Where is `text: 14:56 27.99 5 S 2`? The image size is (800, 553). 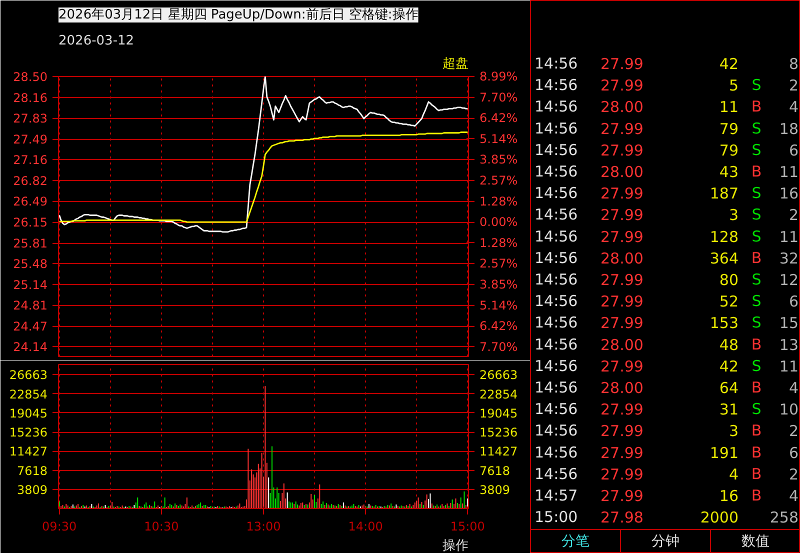
text: 14:56 27.99 5 S 2 is located at coordinates (666, 85).